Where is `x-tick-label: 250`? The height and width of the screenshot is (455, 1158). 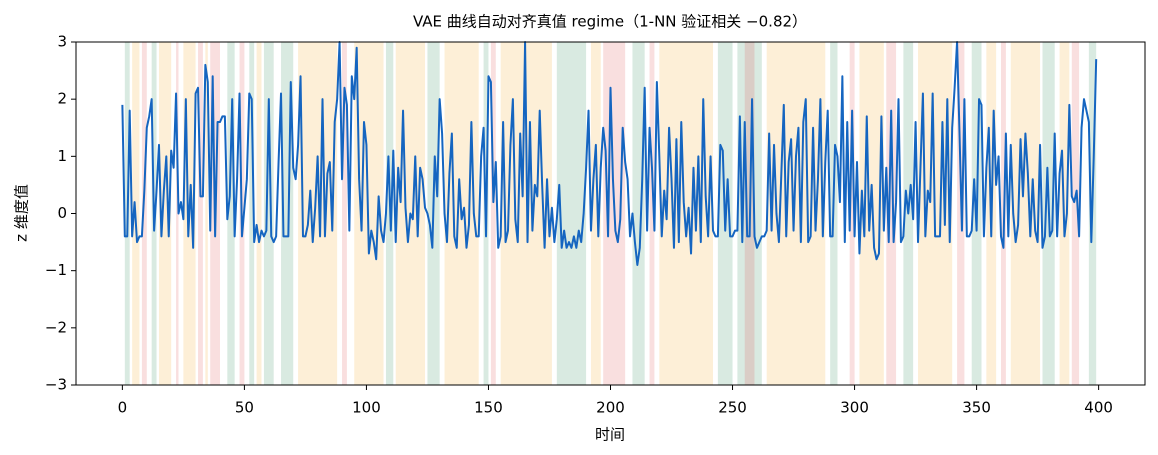 x-tick-label: 250 is located at coordinates (732, 408).